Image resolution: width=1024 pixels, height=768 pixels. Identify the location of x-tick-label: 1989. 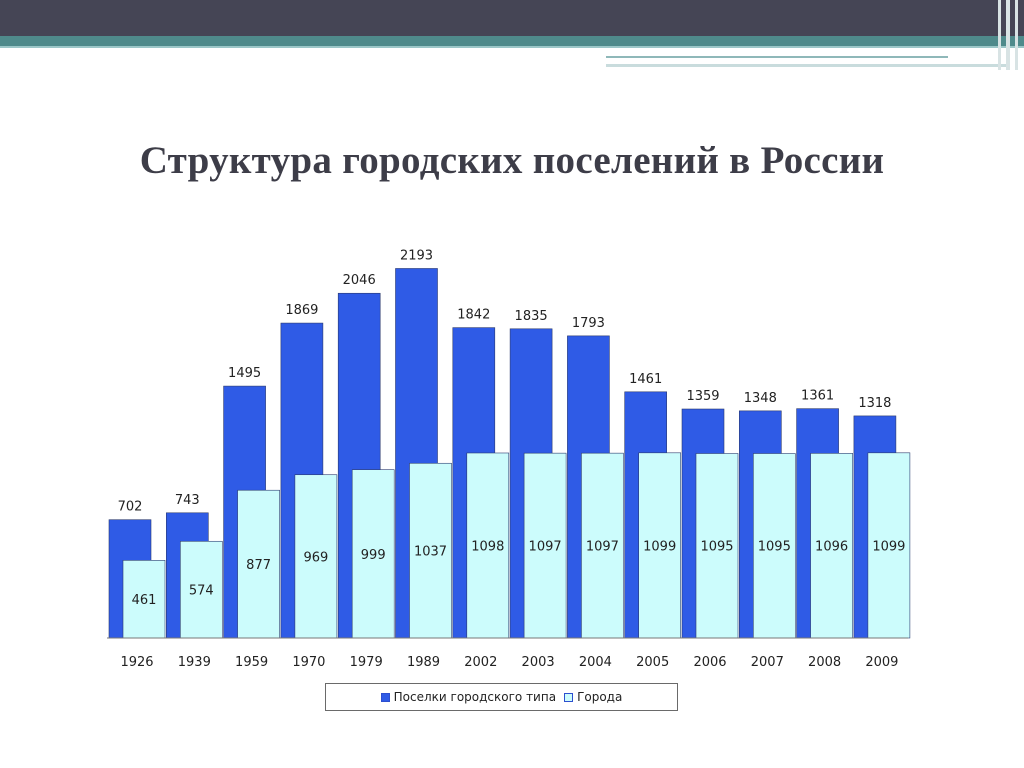
(423, 662).